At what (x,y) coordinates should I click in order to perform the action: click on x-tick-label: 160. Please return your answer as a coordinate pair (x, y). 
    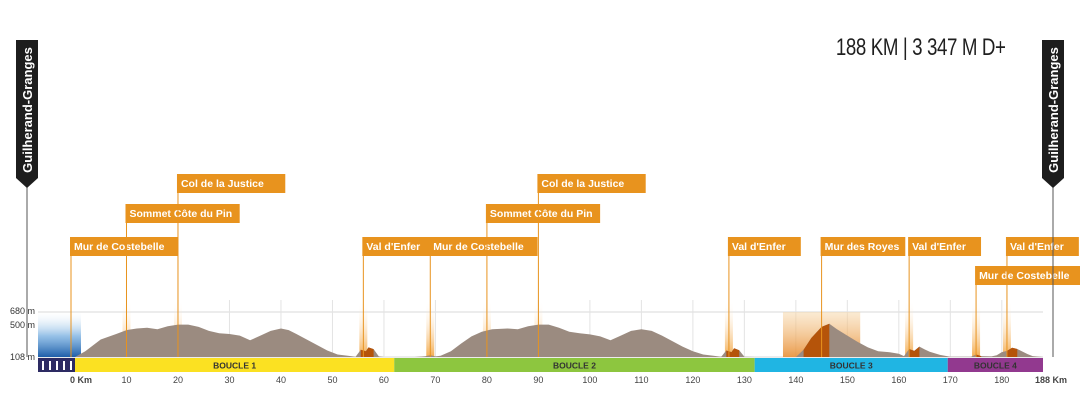
    Looking at the image, I should click on (898, 380).